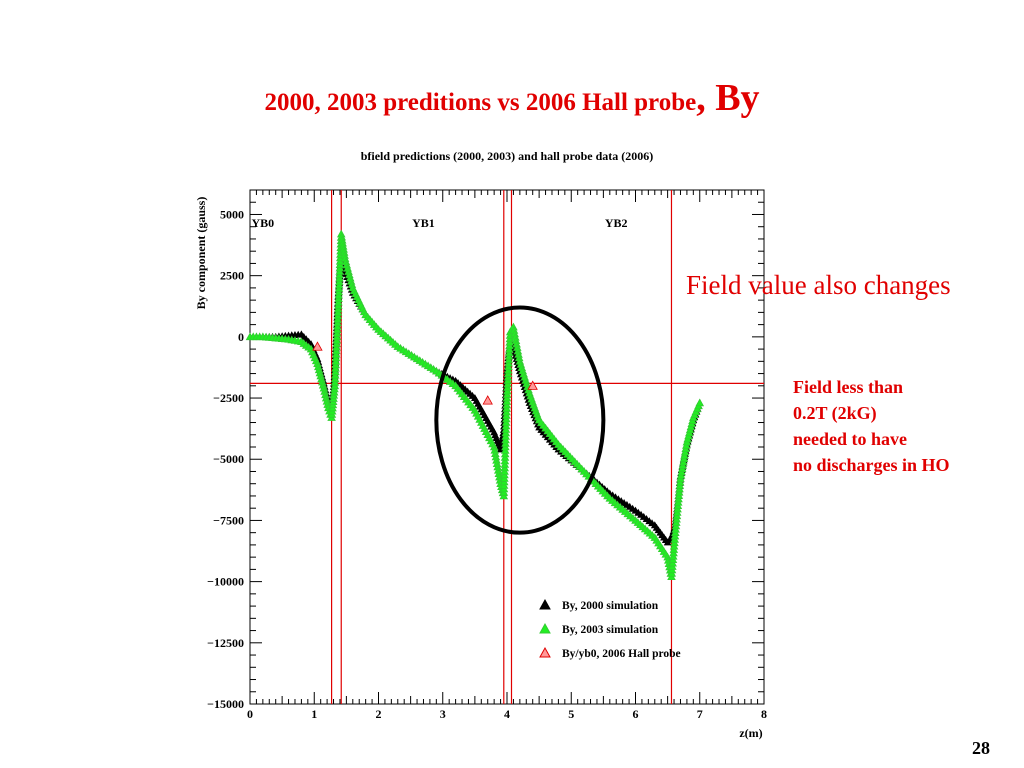 The height and width of the screenshot is (768, 1024). I want to click on region-label: YB2, so click(616, 223).